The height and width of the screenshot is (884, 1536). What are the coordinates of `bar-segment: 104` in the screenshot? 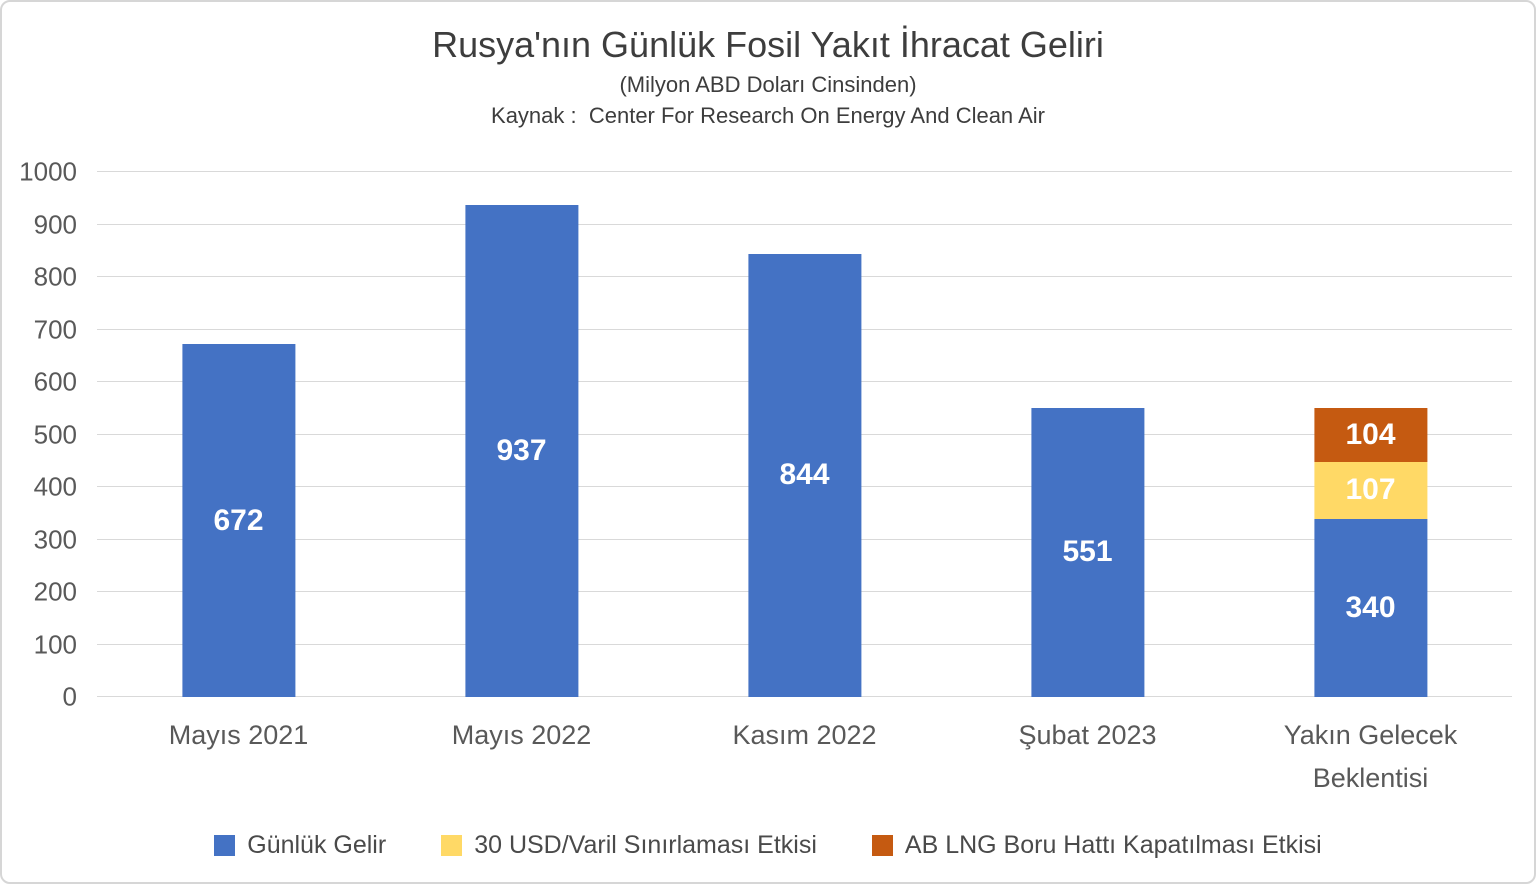 It's located at (1370, 435).